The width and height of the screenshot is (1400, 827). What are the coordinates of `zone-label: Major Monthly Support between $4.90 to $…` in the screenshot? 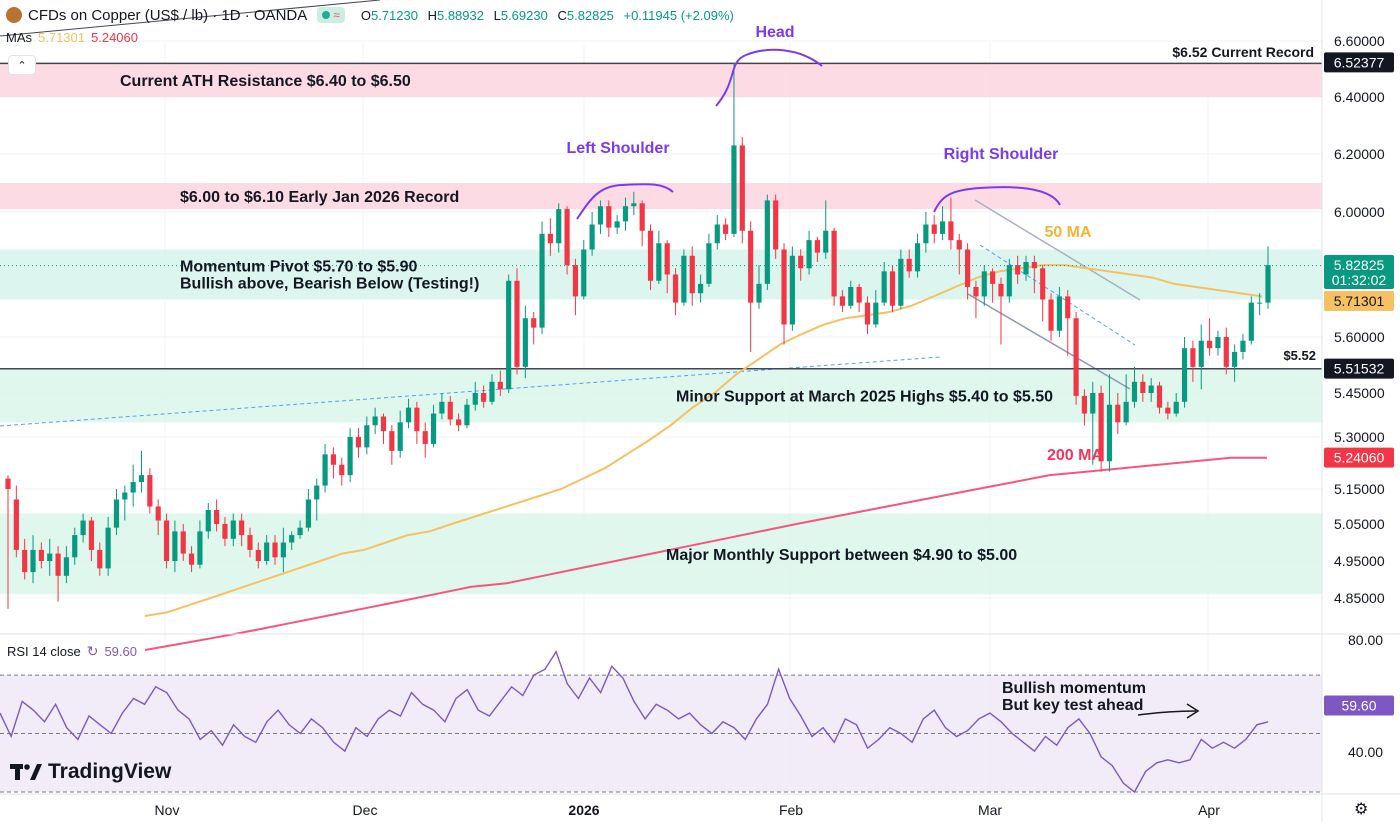 It's located at (841, 555).